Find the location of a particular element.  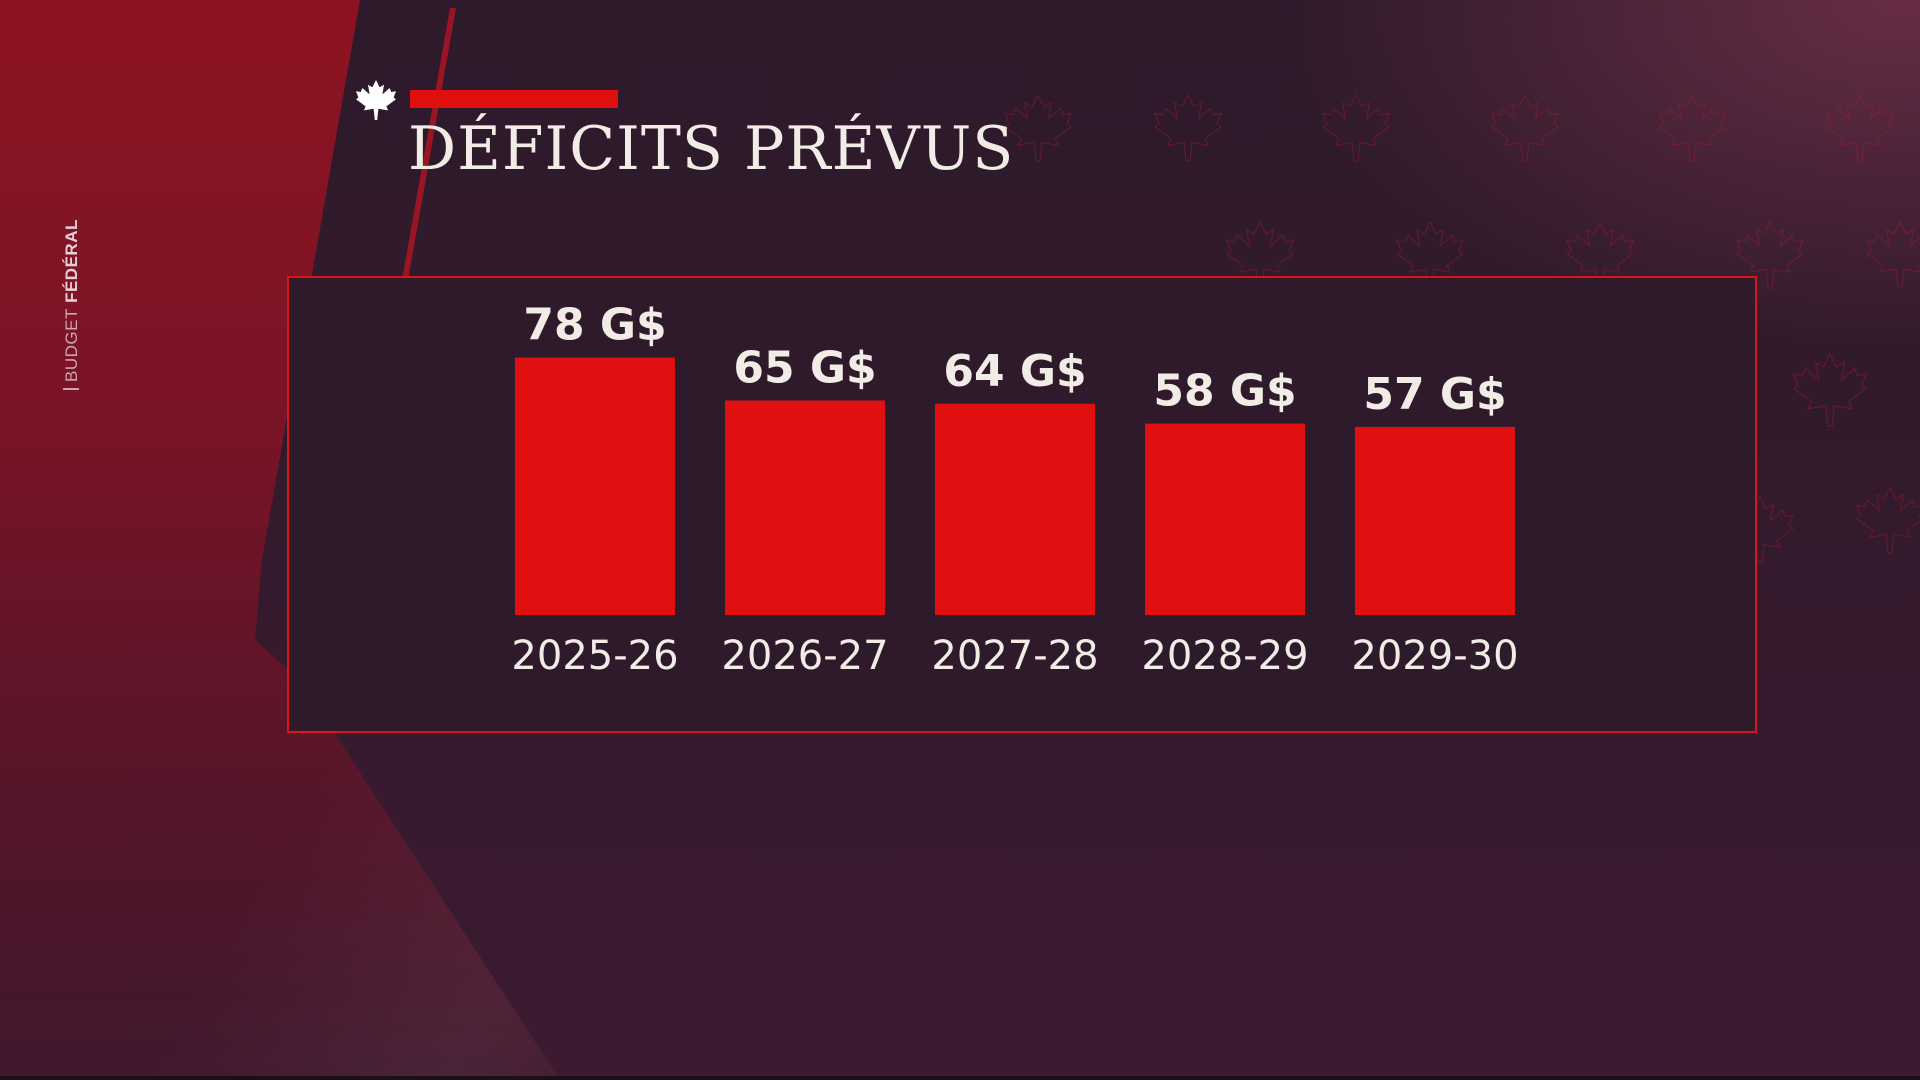

tag-budget: BUDGET is located at coordinates (71, 345).